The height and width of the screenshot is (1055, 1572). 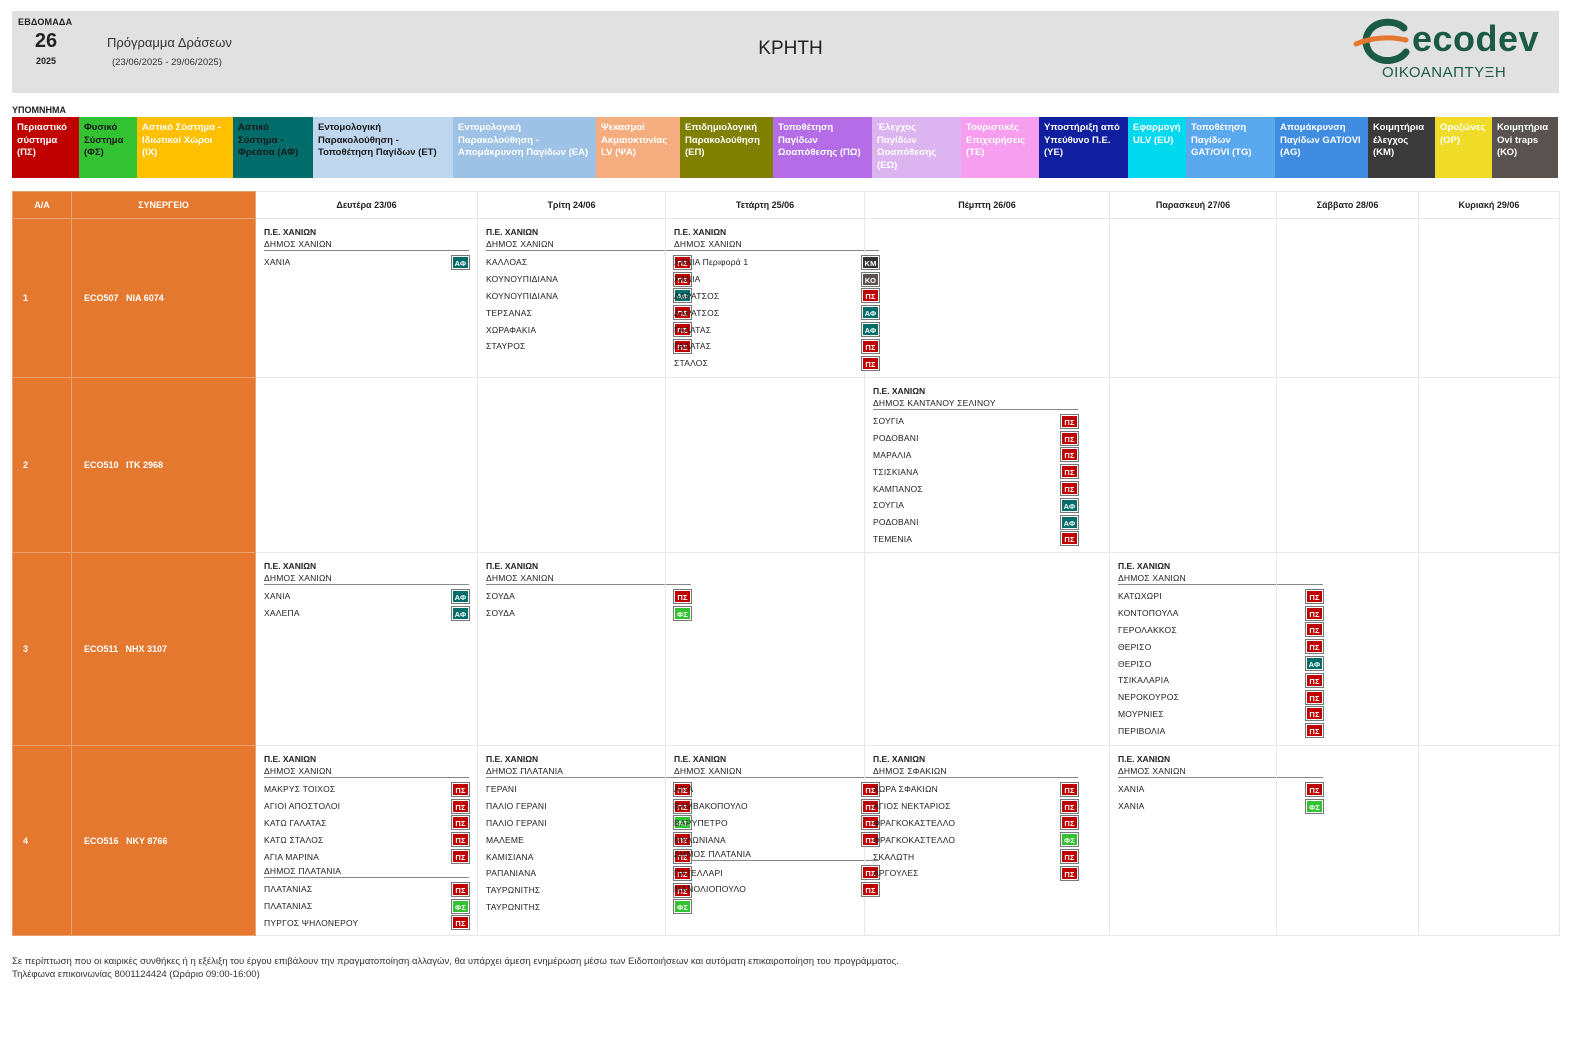 I want to click on location-name: ΜΥΛΩΝΙΑΝΑ, so click(x=700, y=839).